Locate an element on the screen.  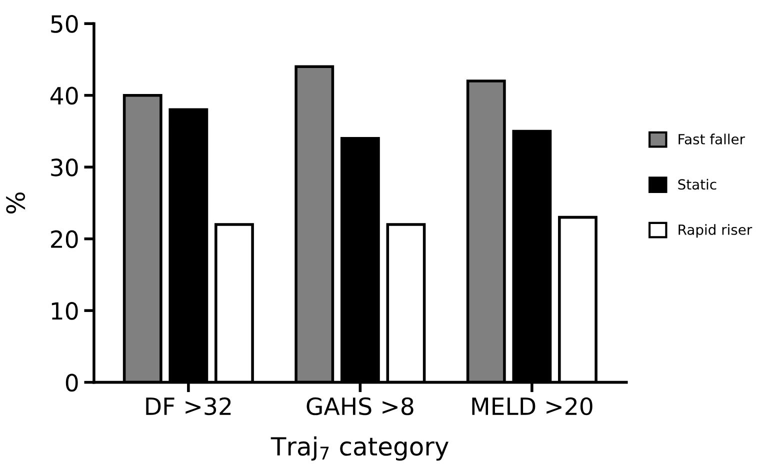
y-tick-label: 30 is located at coordinates (64, 167).